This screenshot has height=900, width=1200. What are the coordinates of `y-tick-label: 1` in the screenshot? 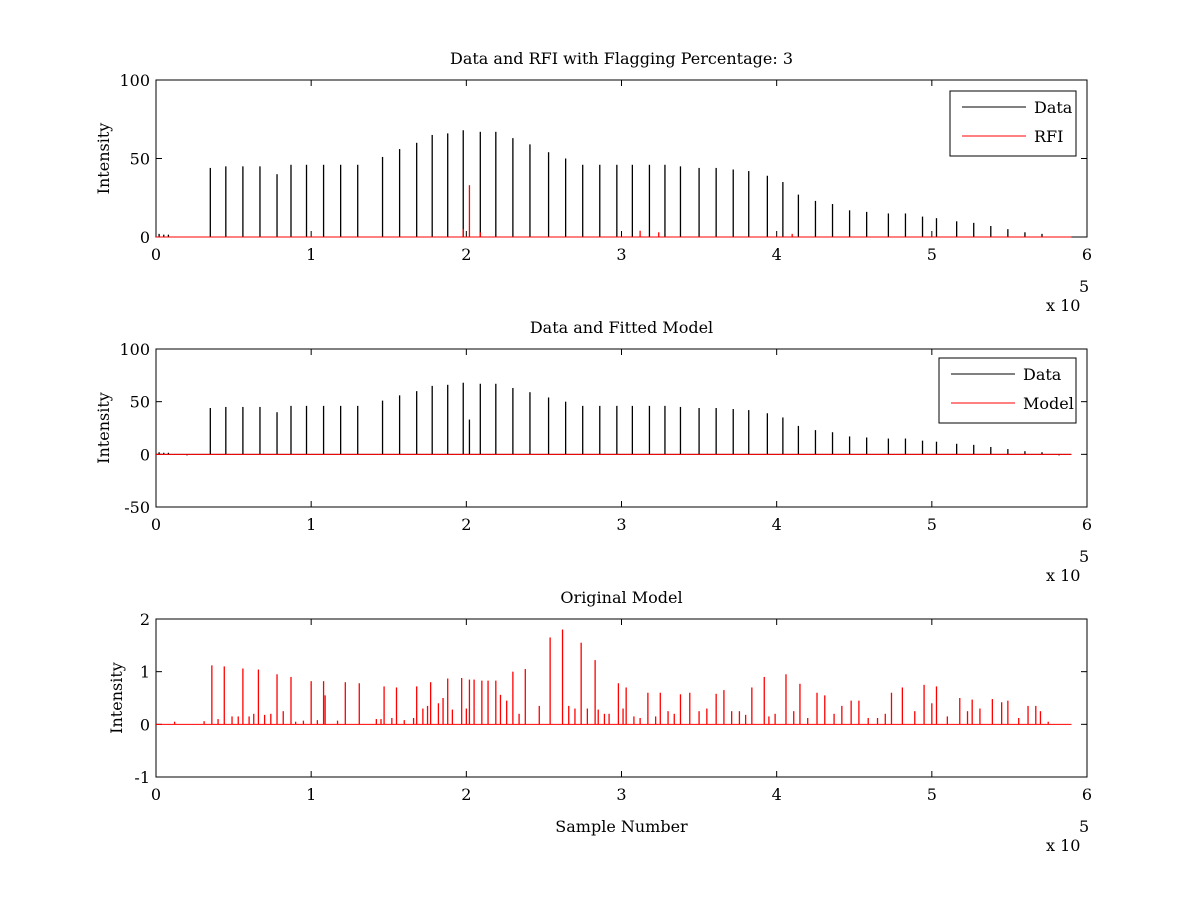 It's located at (145, 672).